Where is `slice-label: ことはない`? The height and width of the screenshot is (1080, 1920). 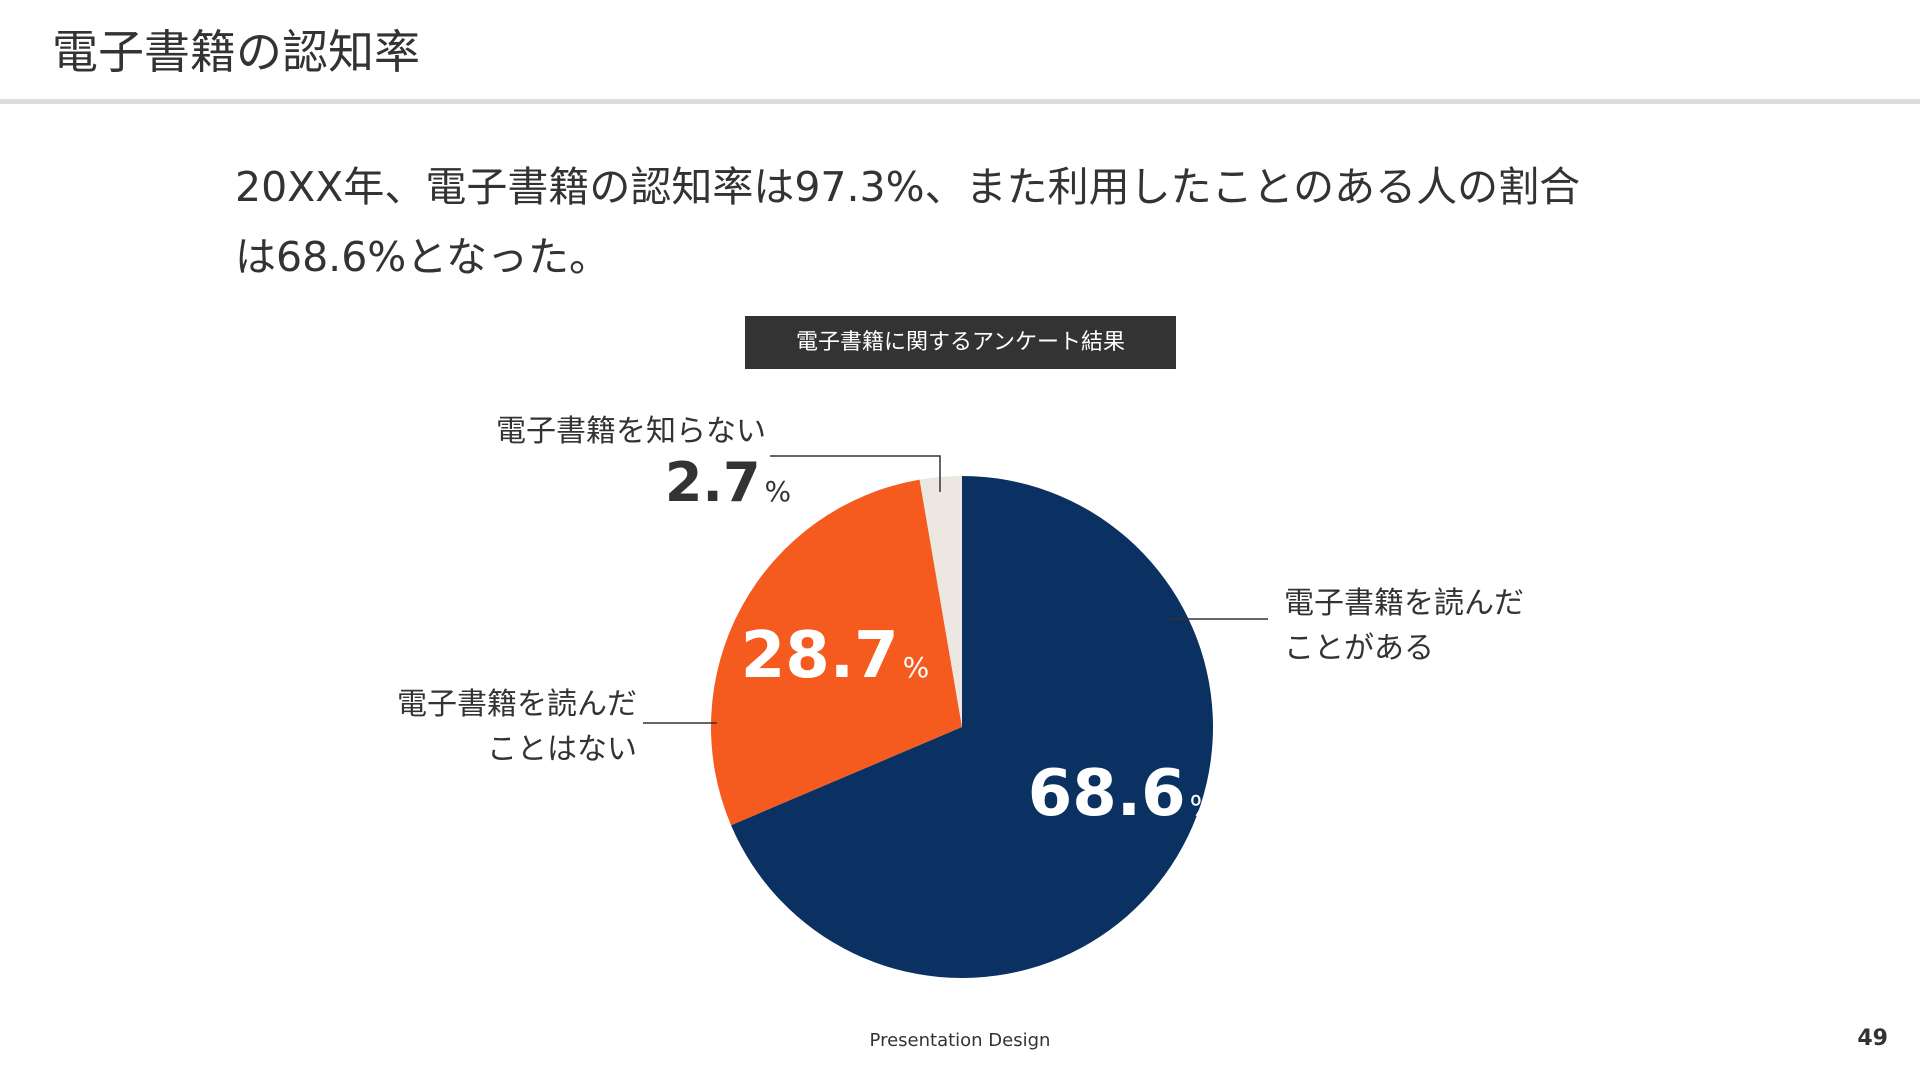 slice-label: ことはない is located at coordinates (562, 749).